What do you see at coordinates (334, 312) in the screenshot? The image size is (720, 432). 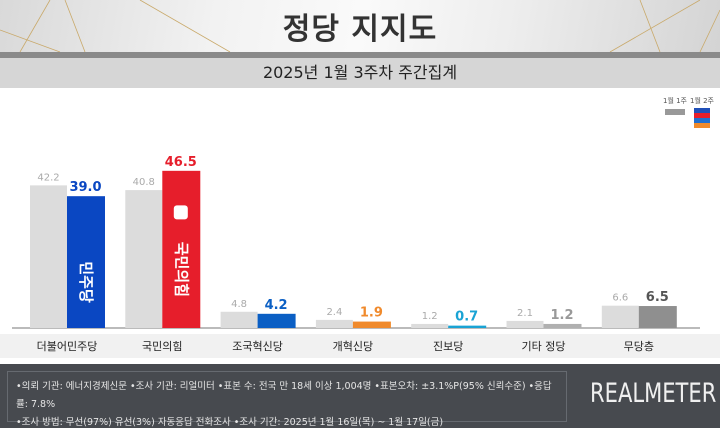 I see `value-label-prev: 2.4` at bounding box center [334, 312].